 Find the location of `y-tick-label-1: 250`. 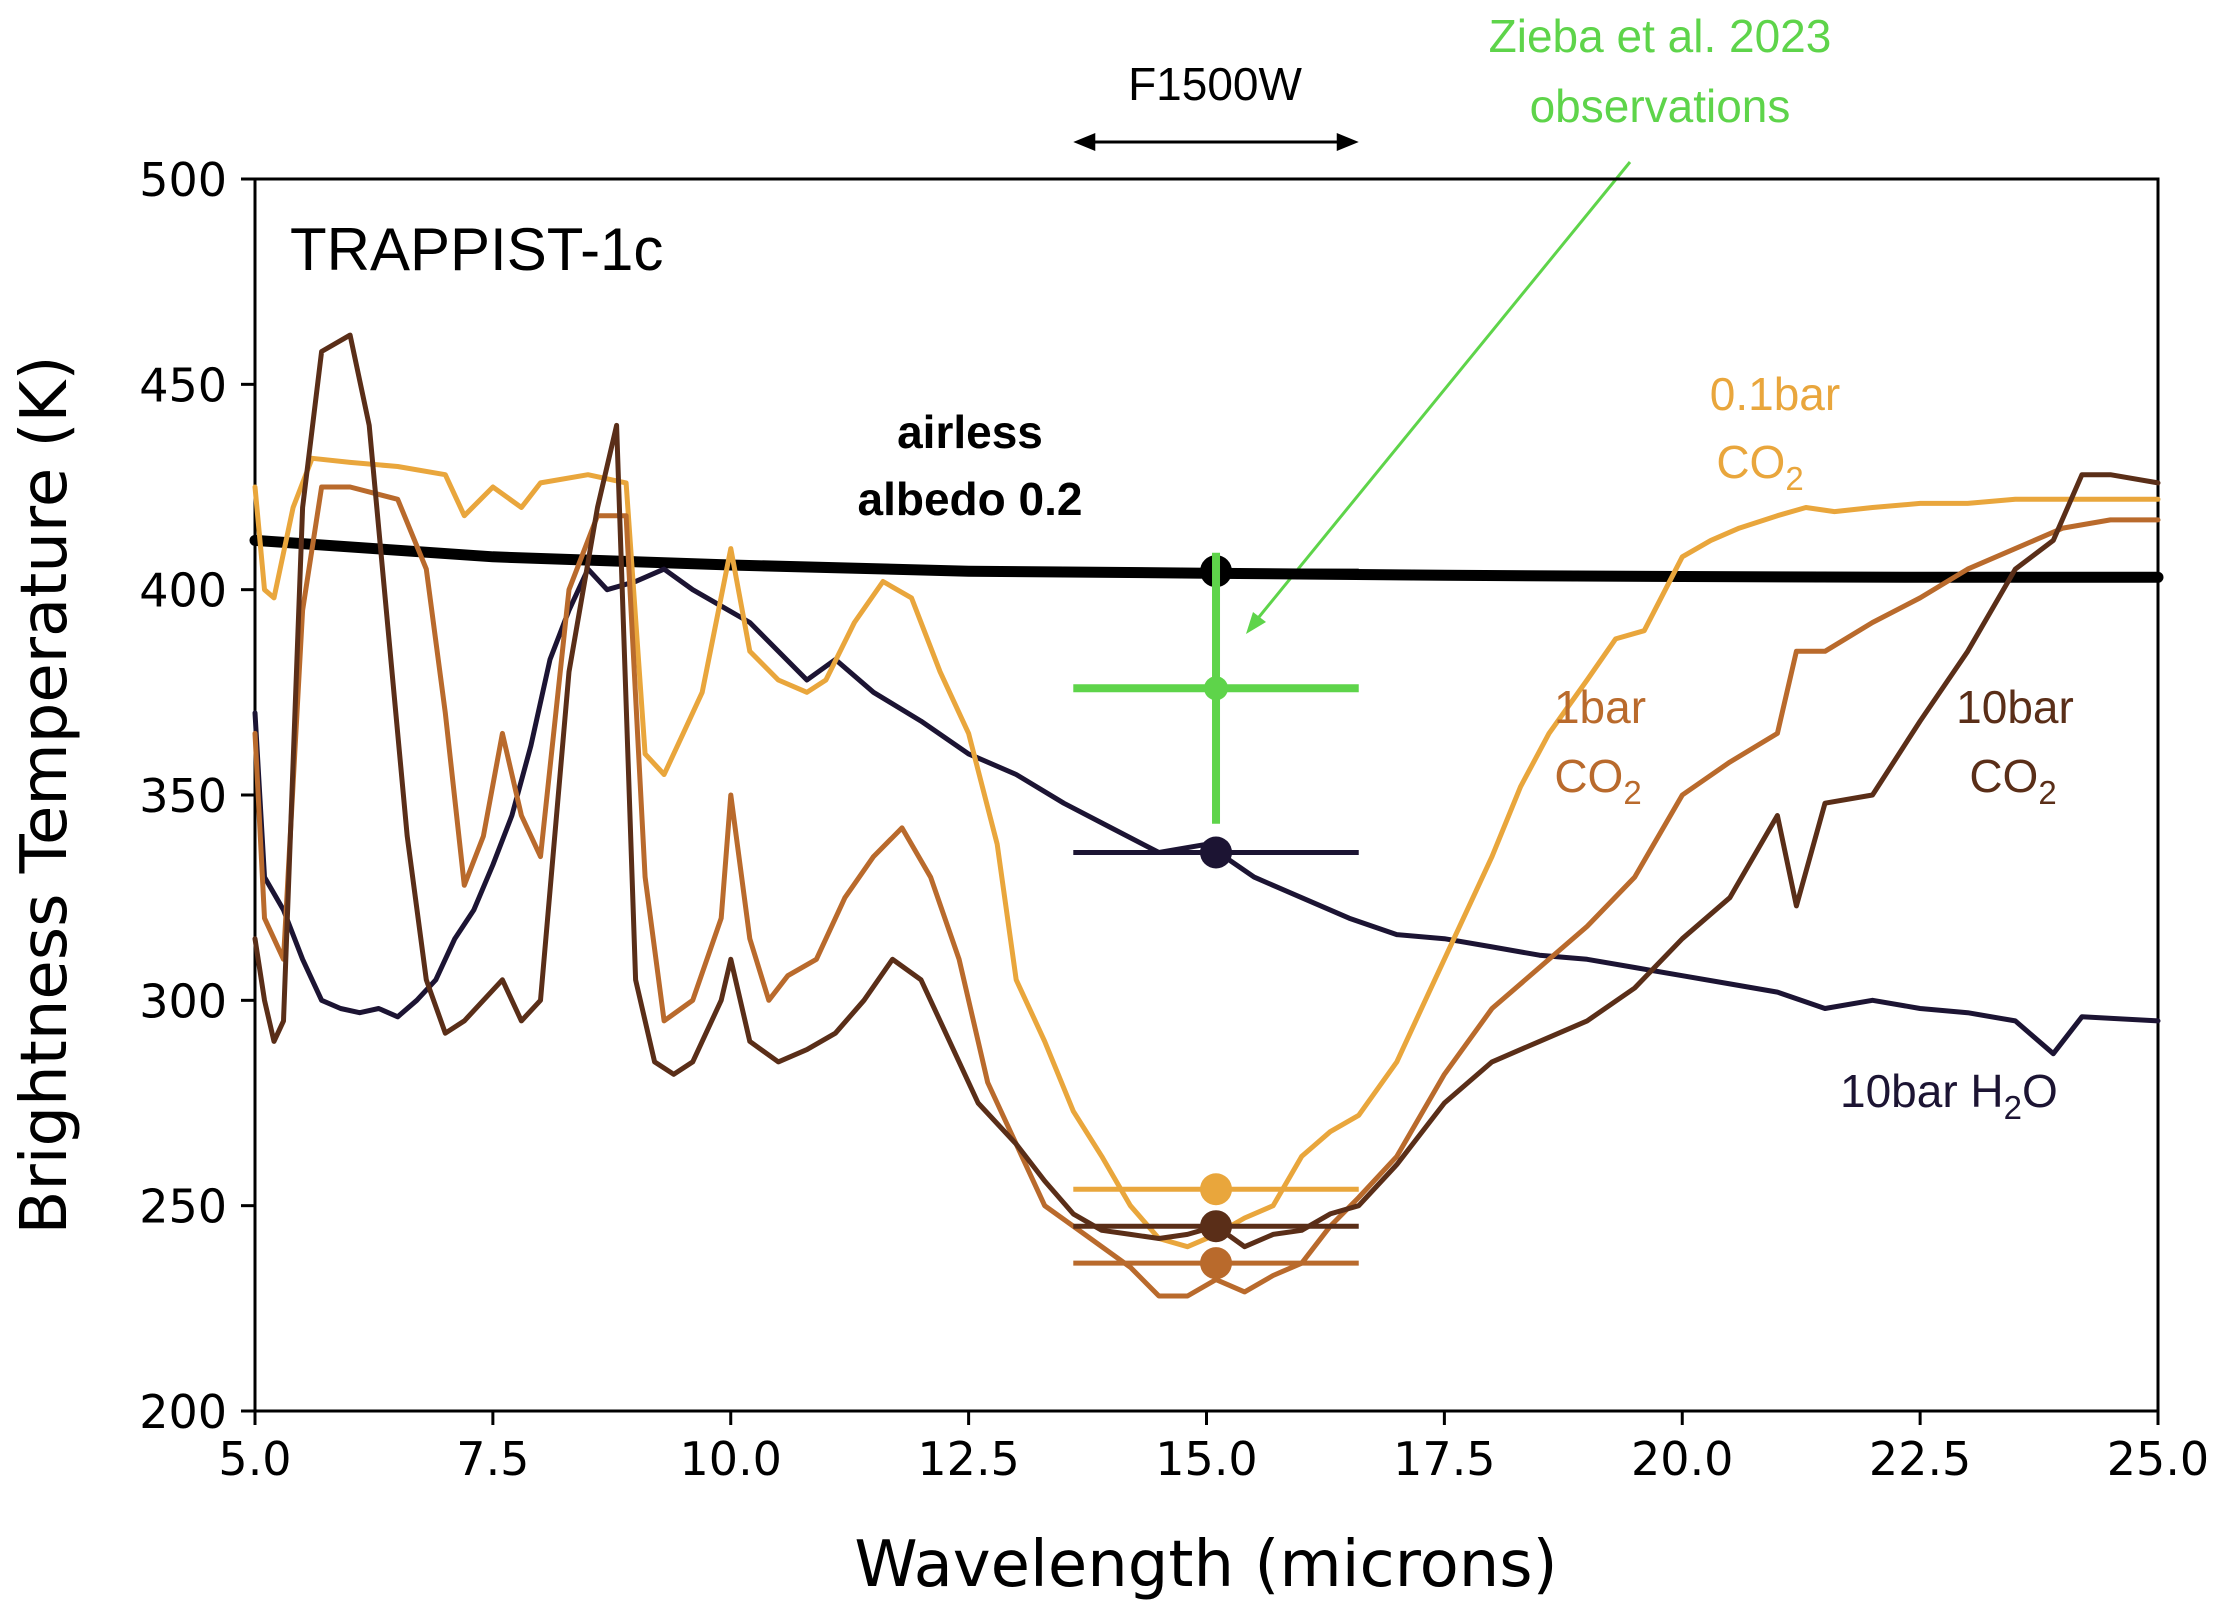

y-tick-label-1: 250 is located at coordinates (183, 1207).